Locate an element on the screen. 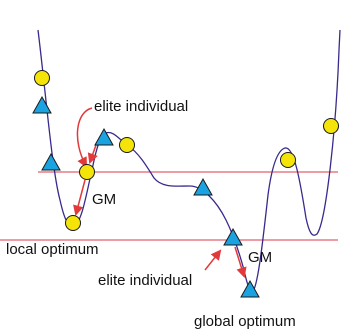 Image resolution: width=342 pixels, height=332 pixels. global-optimum-label: global optimum is located at coordinates (245, 321).